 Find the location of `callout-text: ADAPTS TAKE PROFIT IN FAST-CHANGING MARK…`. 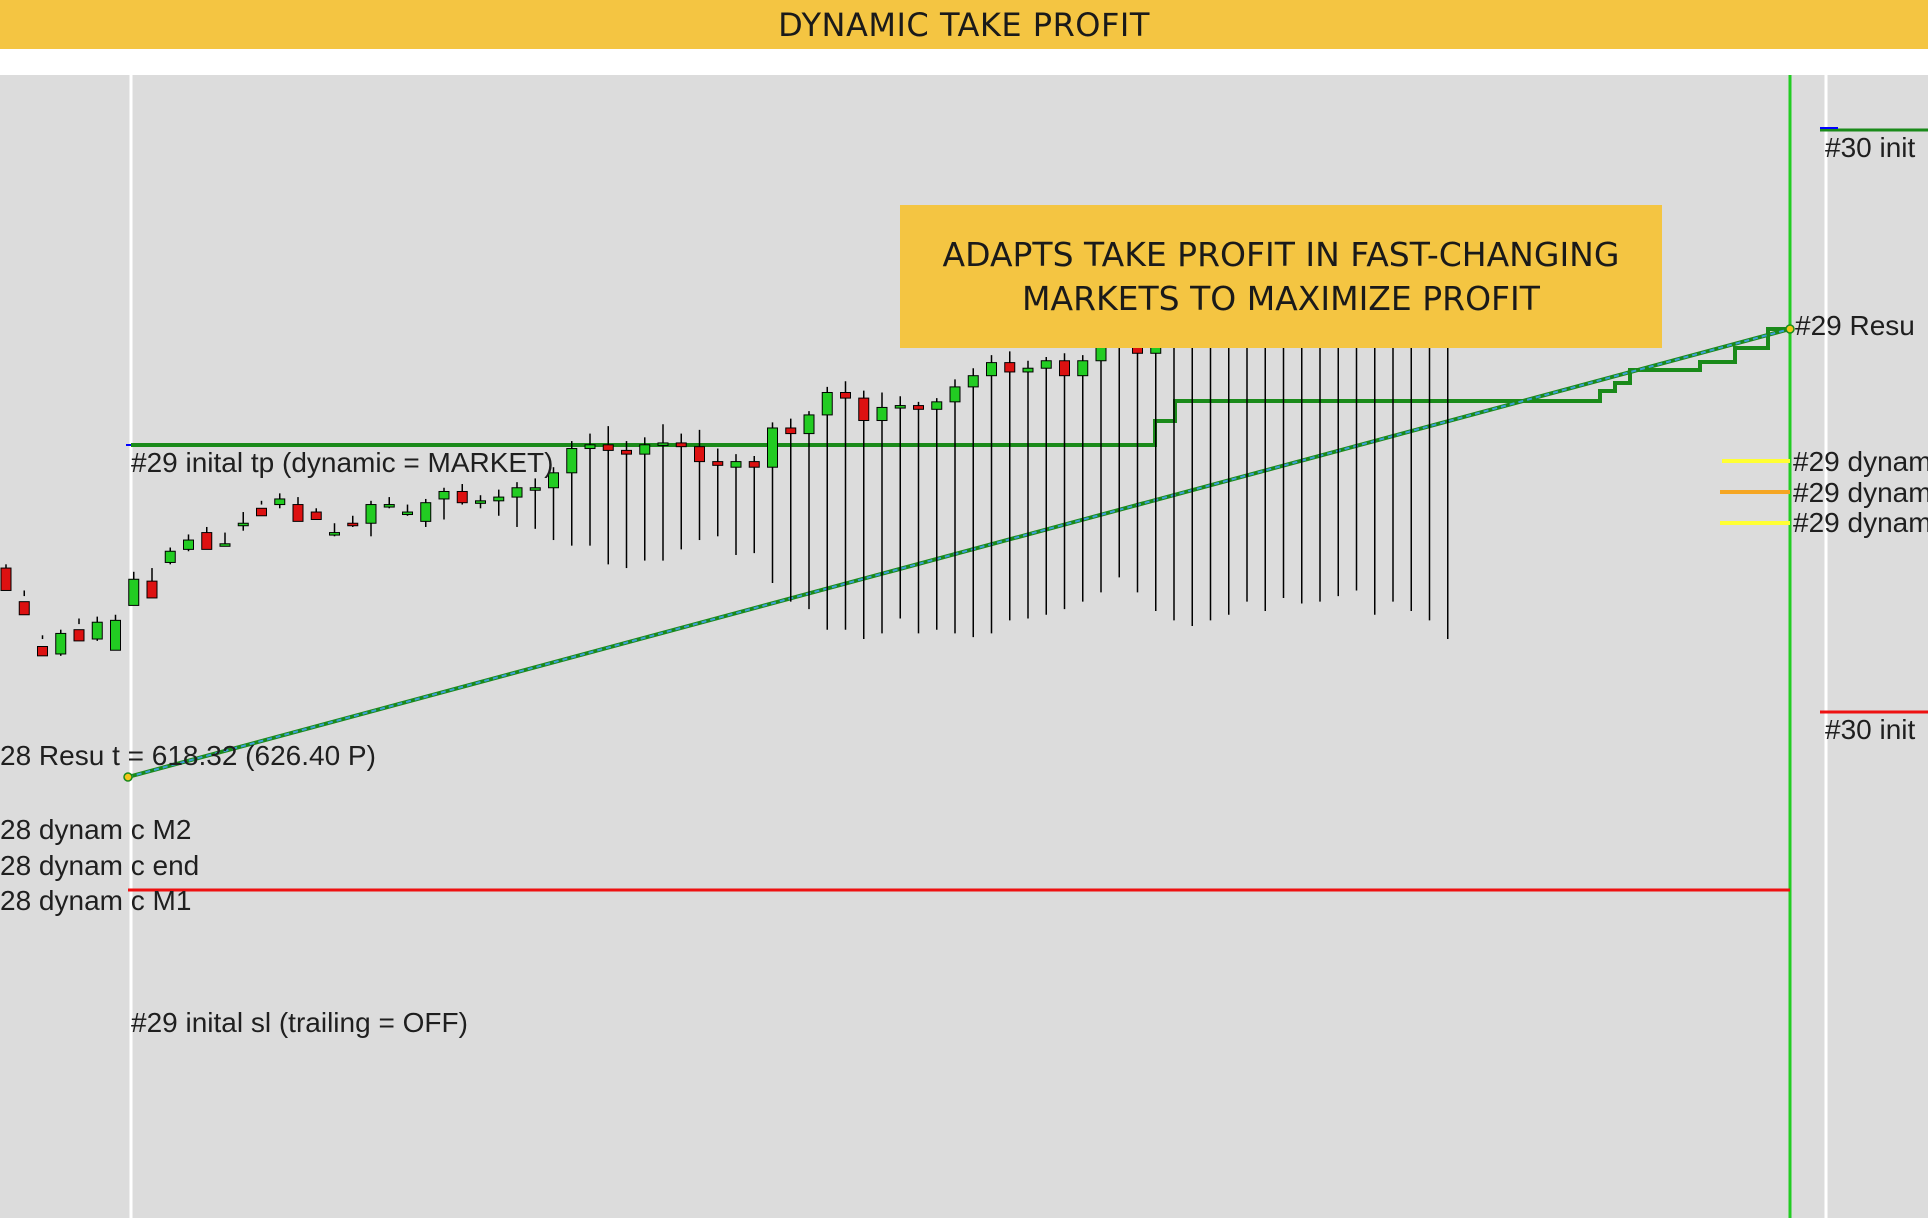

callout-text: ADAPTS TAKE PROFIT IN FAST-CHANGING MARK… is located at coordinates (1281, 276).